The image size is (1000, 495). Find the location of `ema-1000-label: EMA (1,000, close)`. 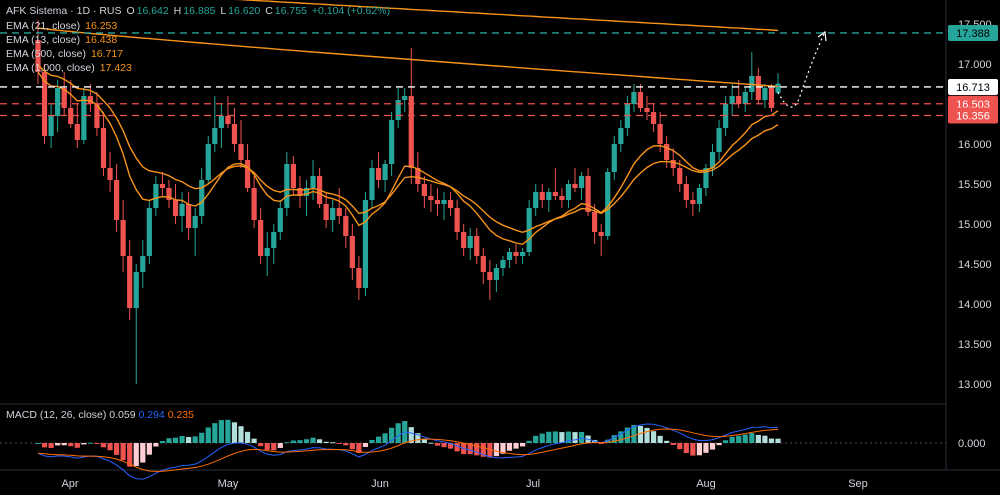

ema-1000-label: EMA (1,000, close) is located at coordinates (50, 68).